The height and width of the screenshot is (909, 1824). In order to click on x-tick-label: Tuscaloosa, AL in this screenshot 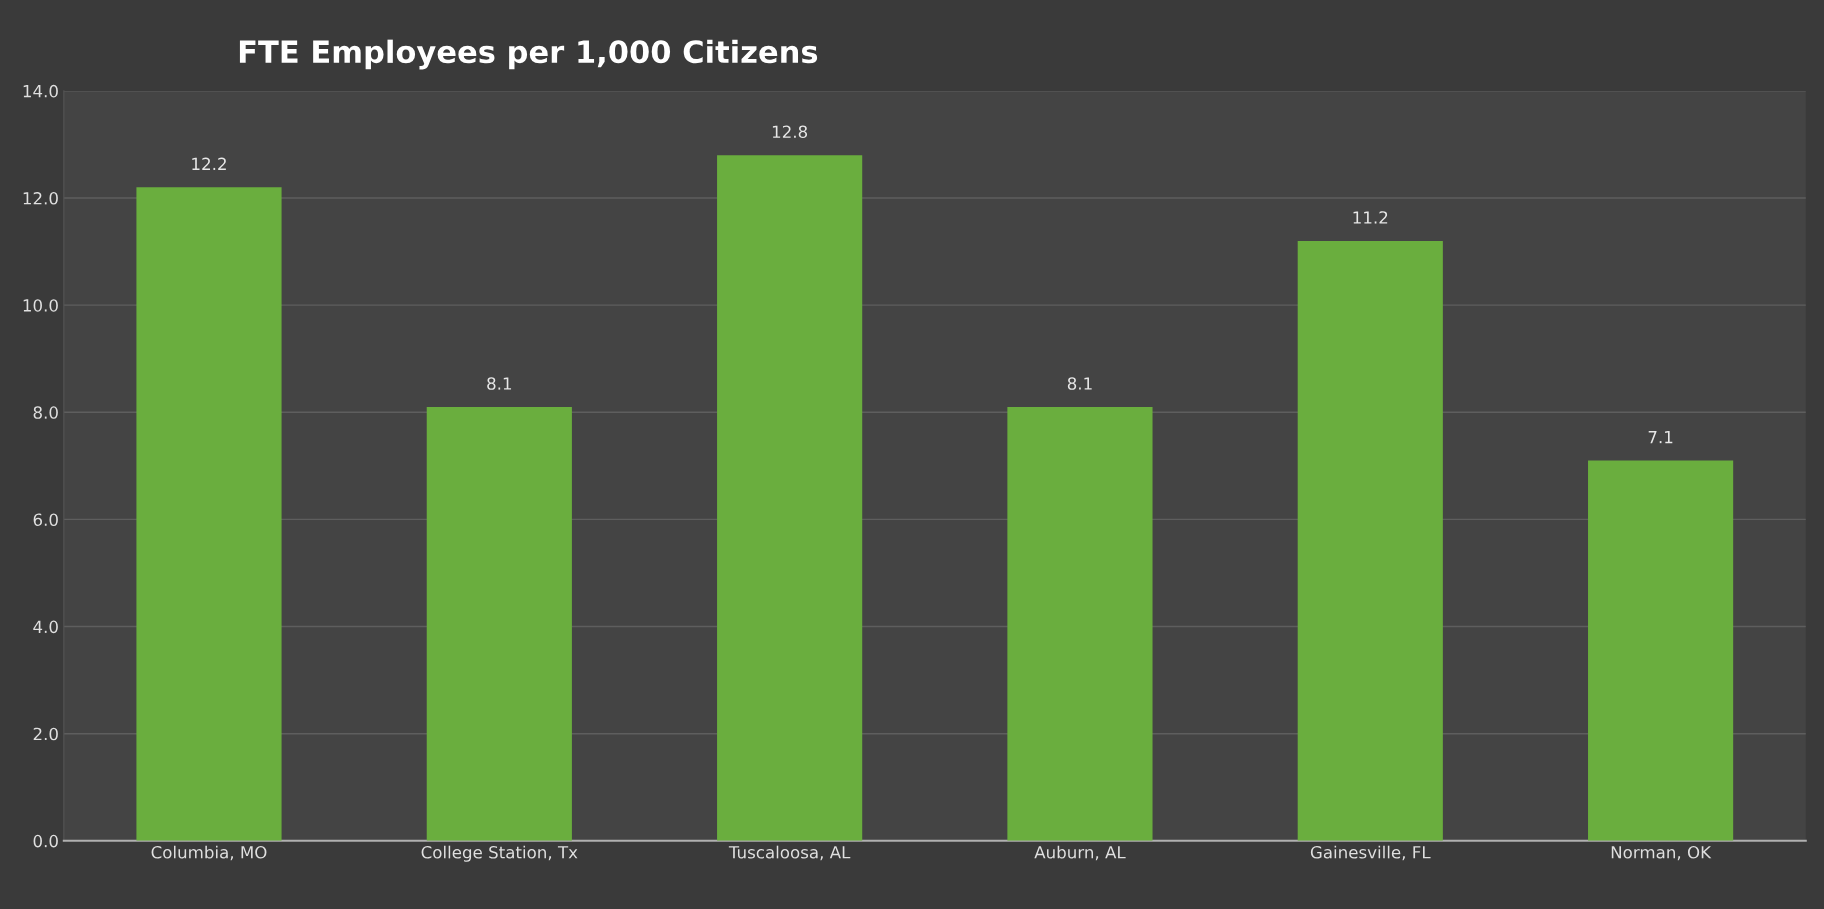, I will do `click(789, 853)`.